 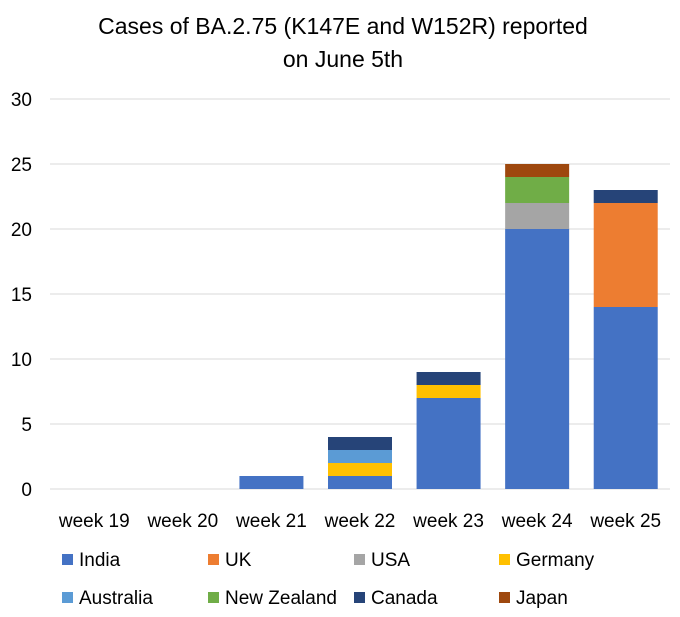 What do you see at coordinates (21, 100) in the screenshot?
I see `y-tick-label: 30` at bounding box center [21, 100].